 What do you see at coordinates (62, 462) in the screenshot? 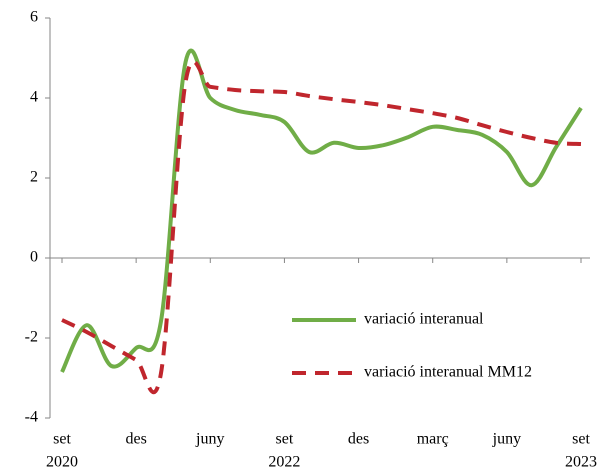
I see `x-year-label: 2020` at bounding box center [62, 462].